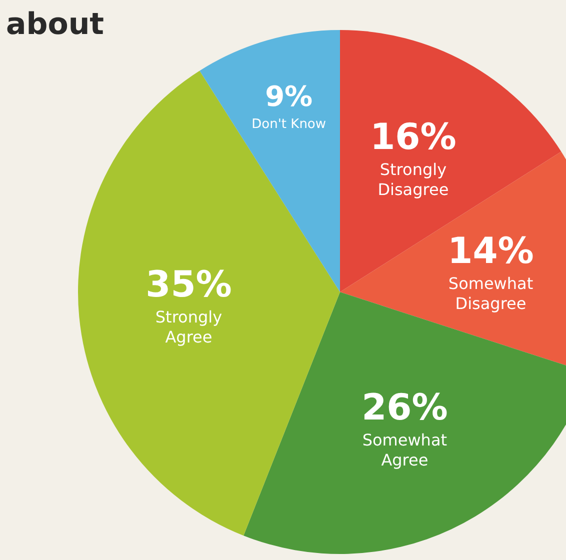  Describe the element at coordinates (289, 96) in the screenshot. I see `data-label: 9%` at that location.